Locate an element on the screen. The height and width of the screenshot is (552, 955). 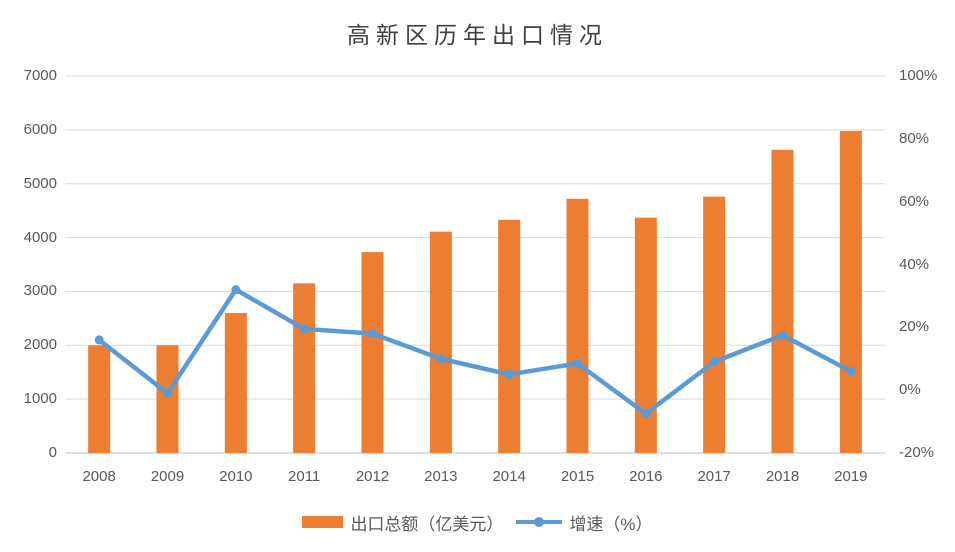
y-right-tick-100%: 100% is located at coordinates (918, 75).